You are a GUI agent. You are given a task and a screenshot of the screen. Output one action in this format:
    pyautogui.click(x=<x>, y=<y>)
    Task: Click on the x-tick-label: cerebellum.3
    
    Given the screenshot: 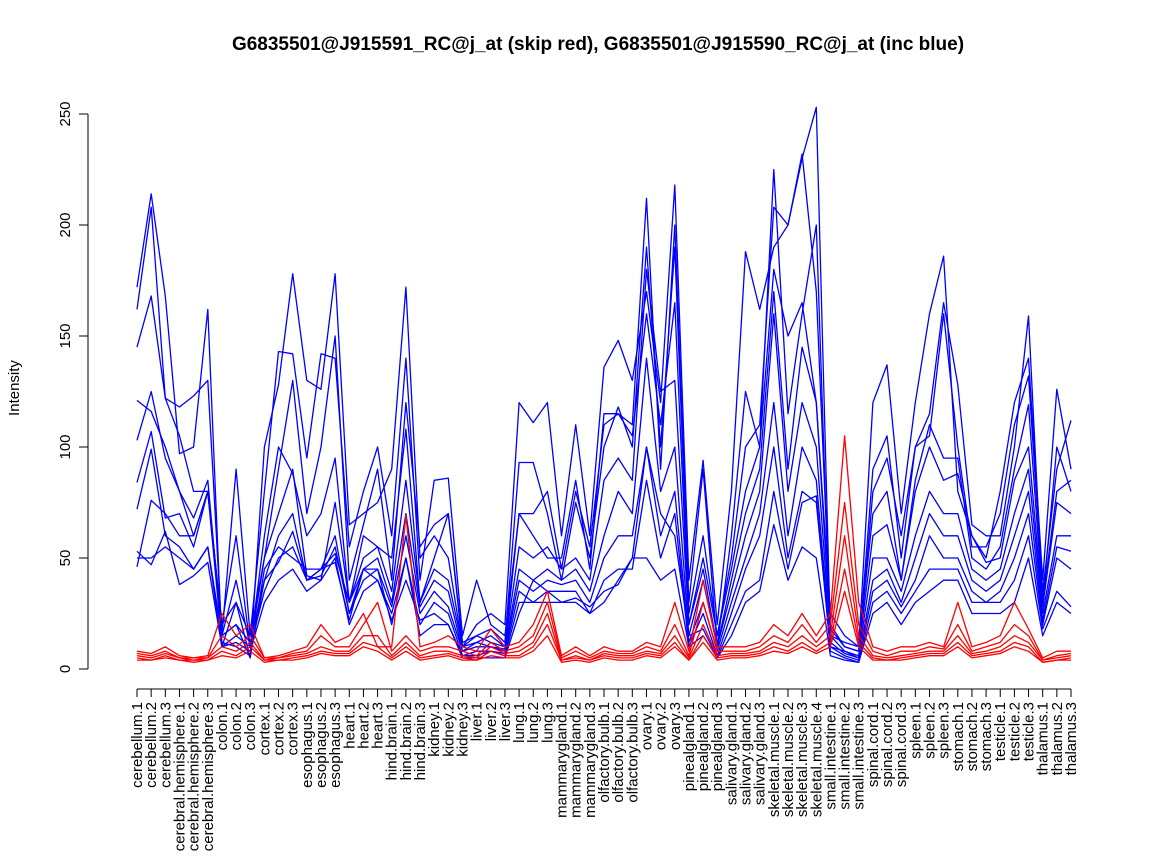 What is the action you would take?
    pyautogui.click(x=165, y=745)
    